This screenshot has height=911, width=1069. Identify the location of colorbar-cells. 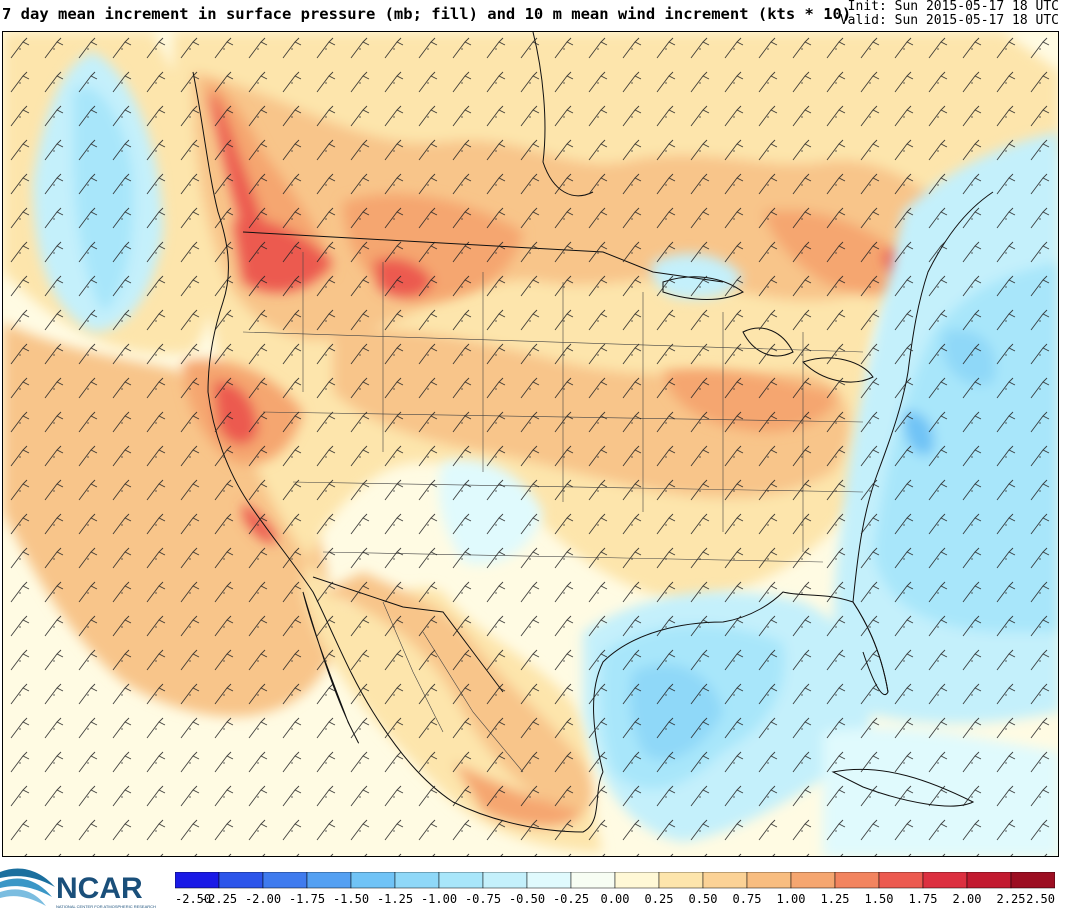
(615, 880).